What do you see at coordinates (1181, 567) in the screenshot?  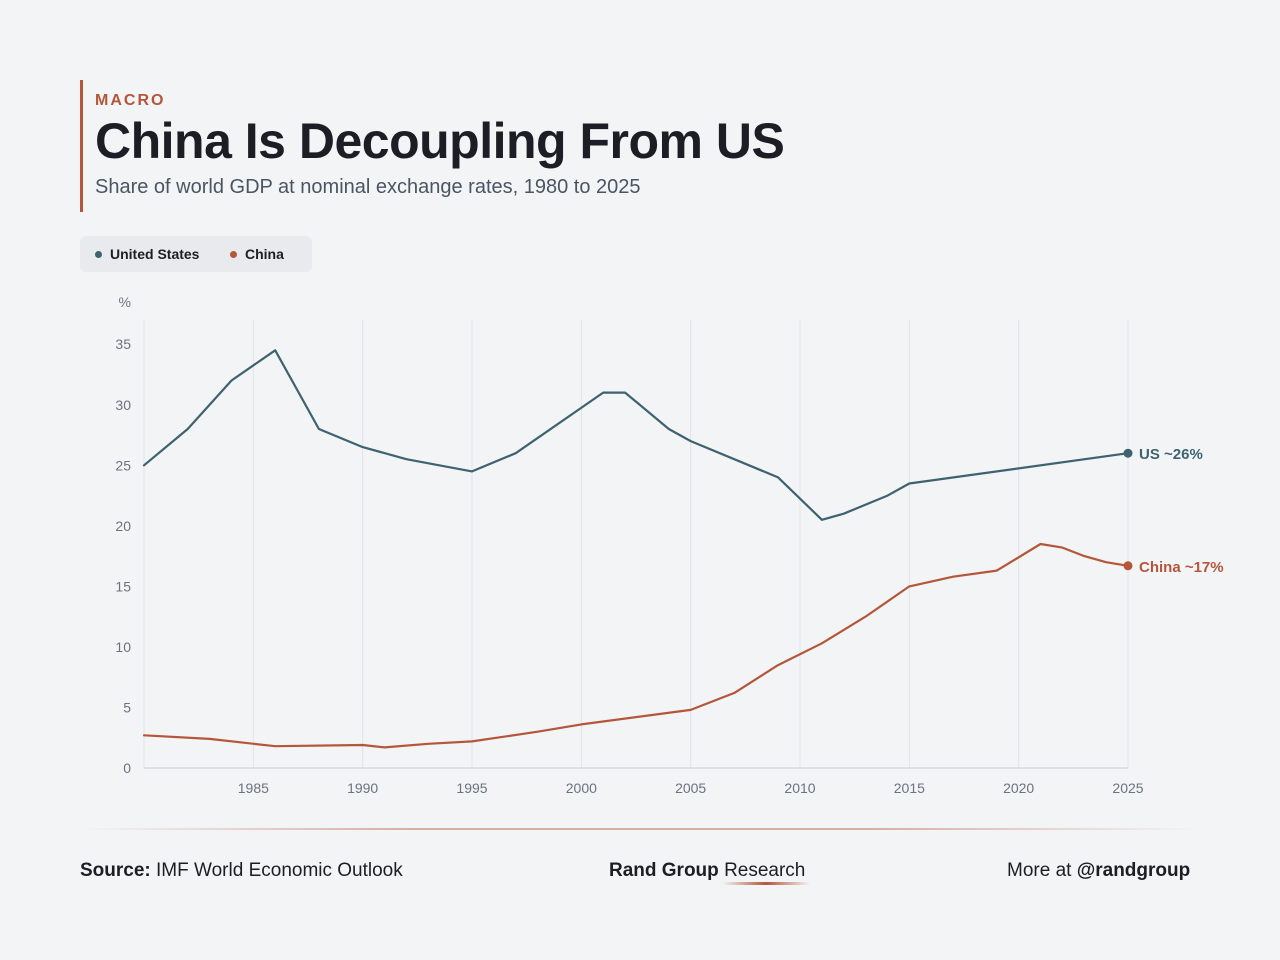 I see `series-end-label-china: China ~17%` at bounding box center [1181, 567].